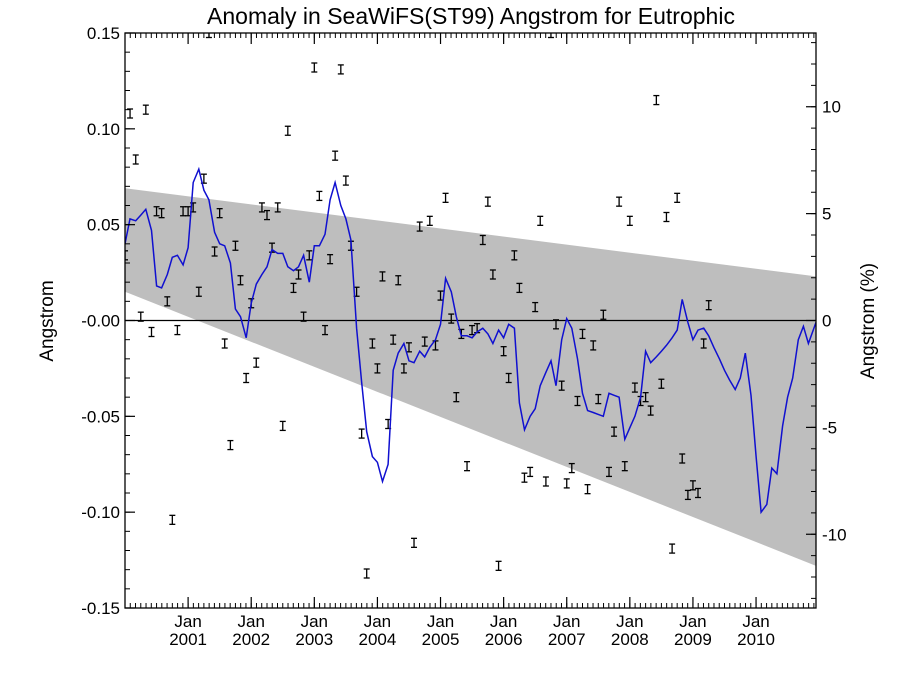 Image resolution: width=900 pixels, height=675 pixels. I want to click on y-axis-label-right: Angstrom (%), so click(868, 321).